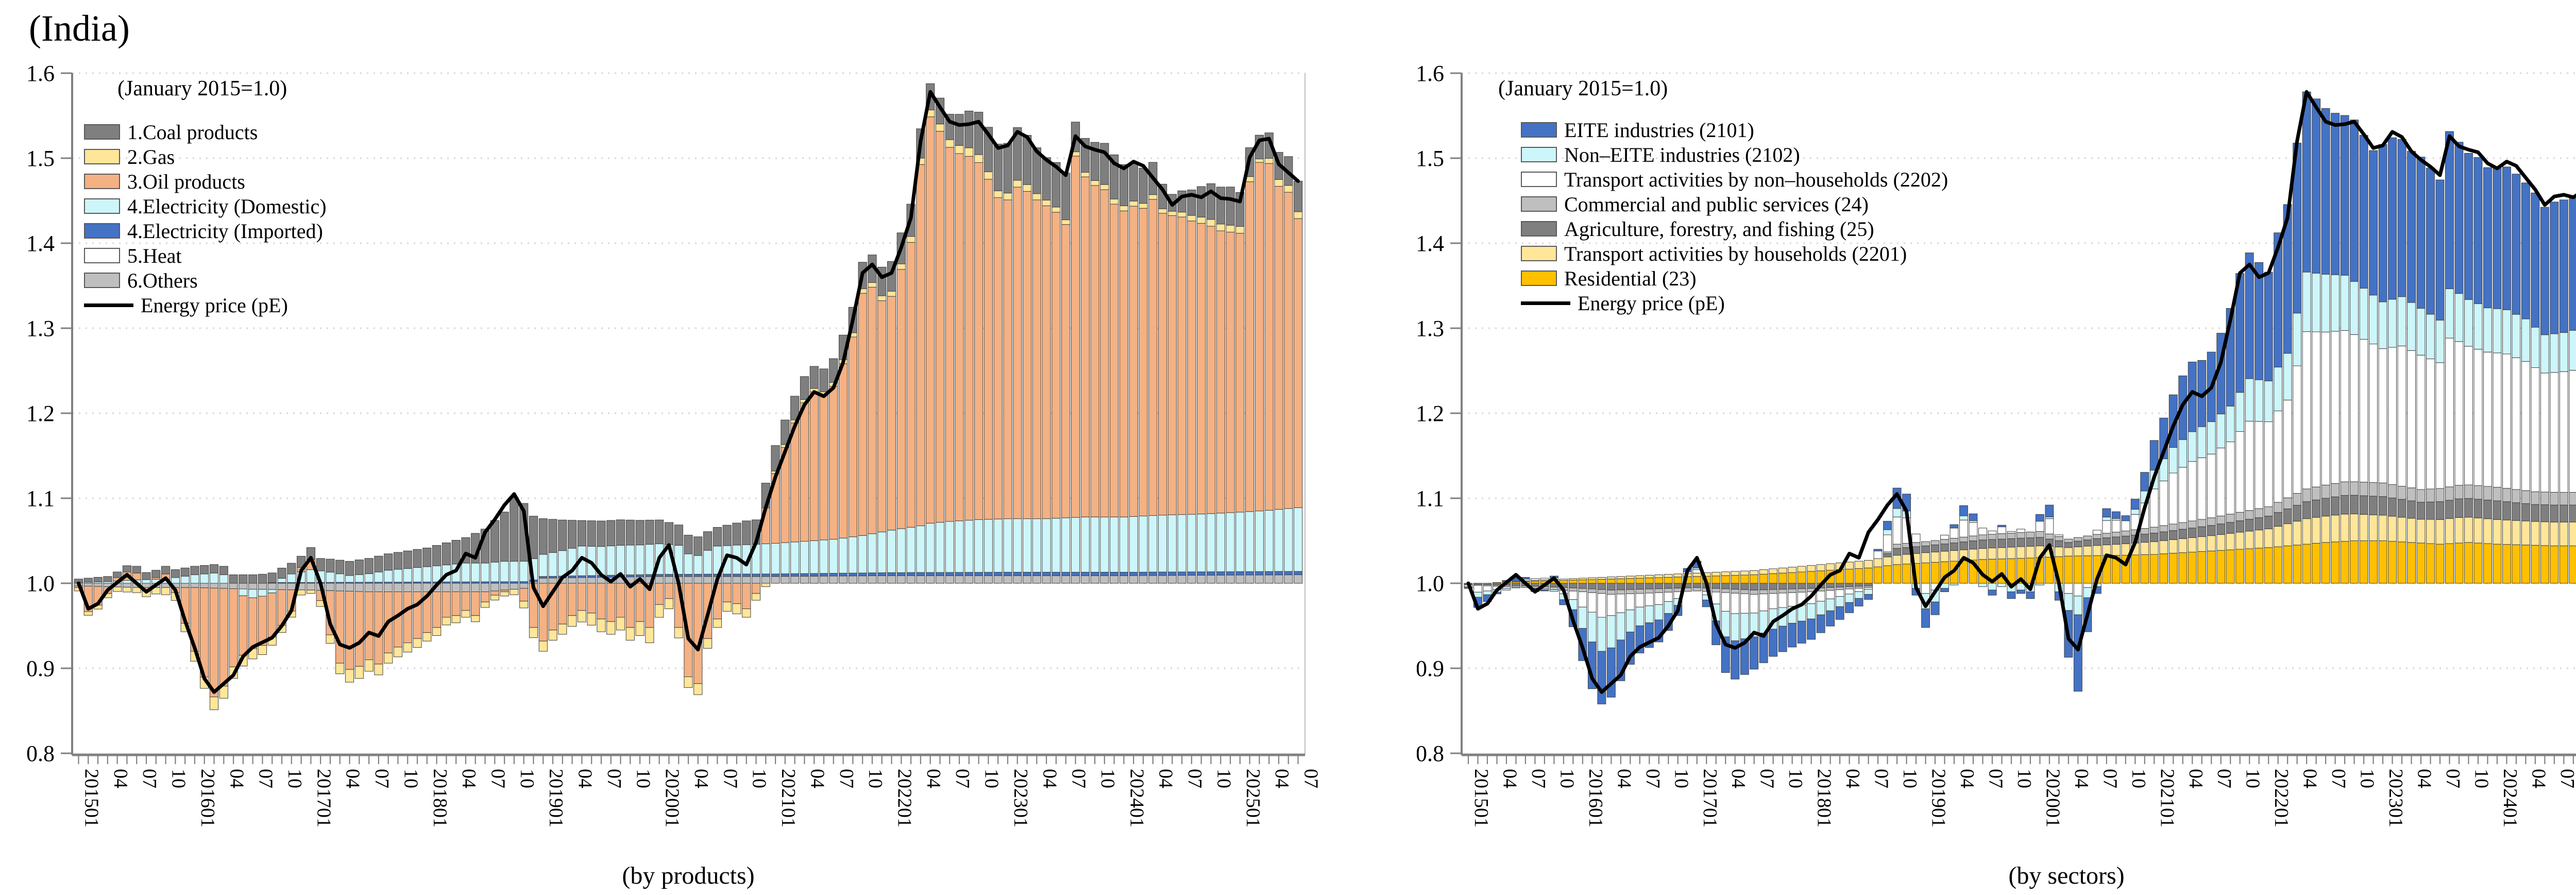 The width and height of the screenshot is (2576, 895). Describe the element at coordinates (788, 799) in the screenshot. I see `svg-text: 202101` at that location.